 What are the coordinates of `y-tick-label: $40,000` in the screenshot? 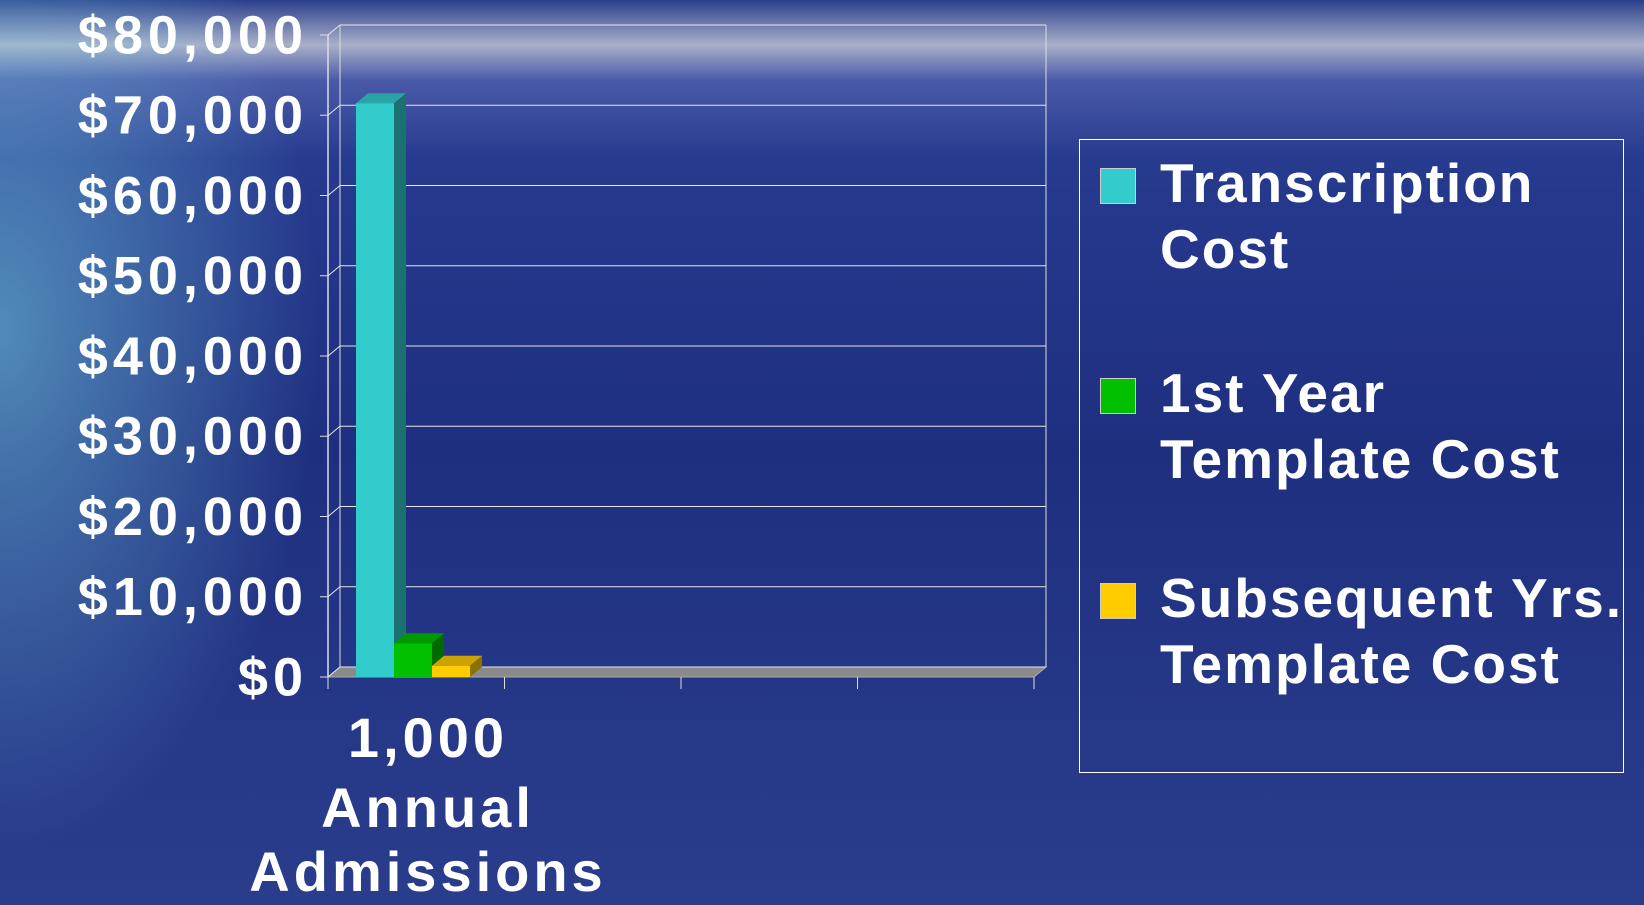 It's located at (193, 356).